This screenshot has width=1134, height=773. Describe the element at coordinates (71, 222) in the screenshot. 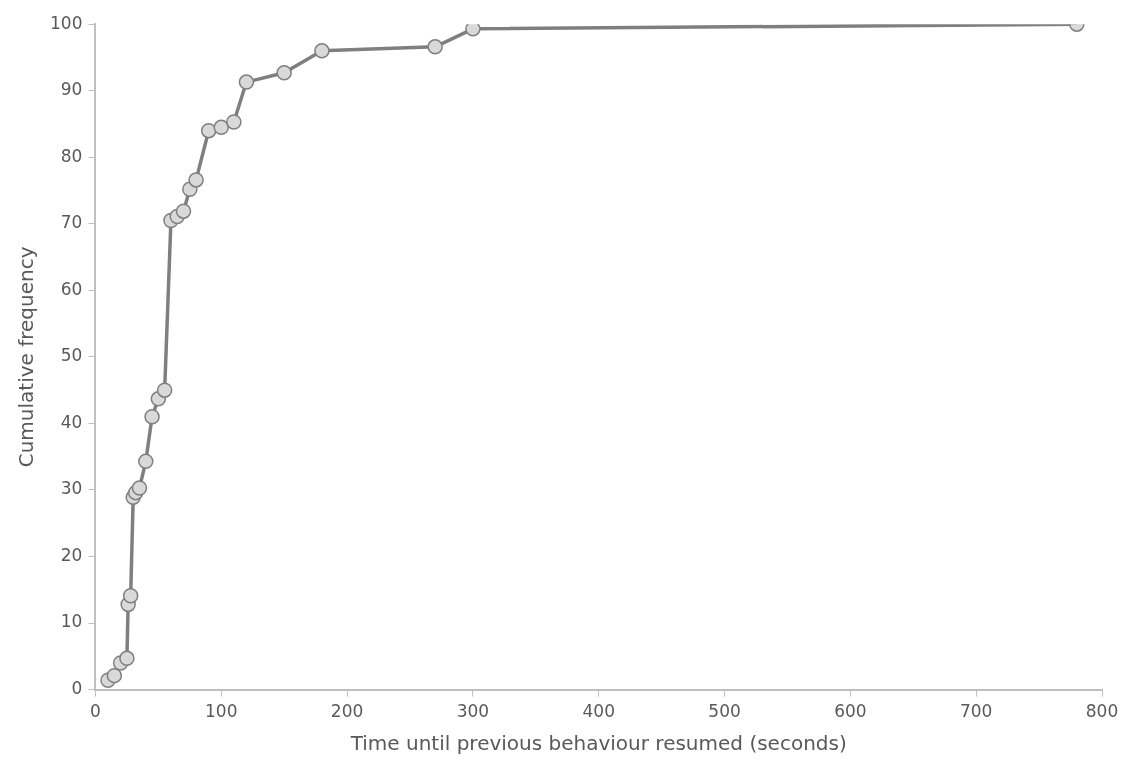

I see `y-tick-label: 70` at that location.